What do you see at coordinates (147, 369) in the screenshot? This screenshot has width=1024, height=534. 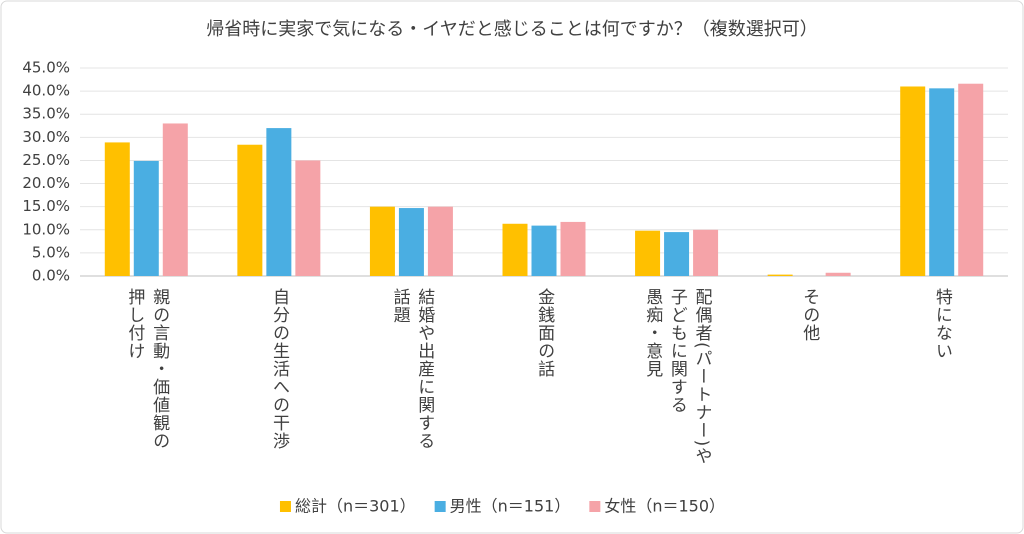 I see `x-tick-label: 親の言動・価値観の 押し付け` at bounding box center [147, 369].